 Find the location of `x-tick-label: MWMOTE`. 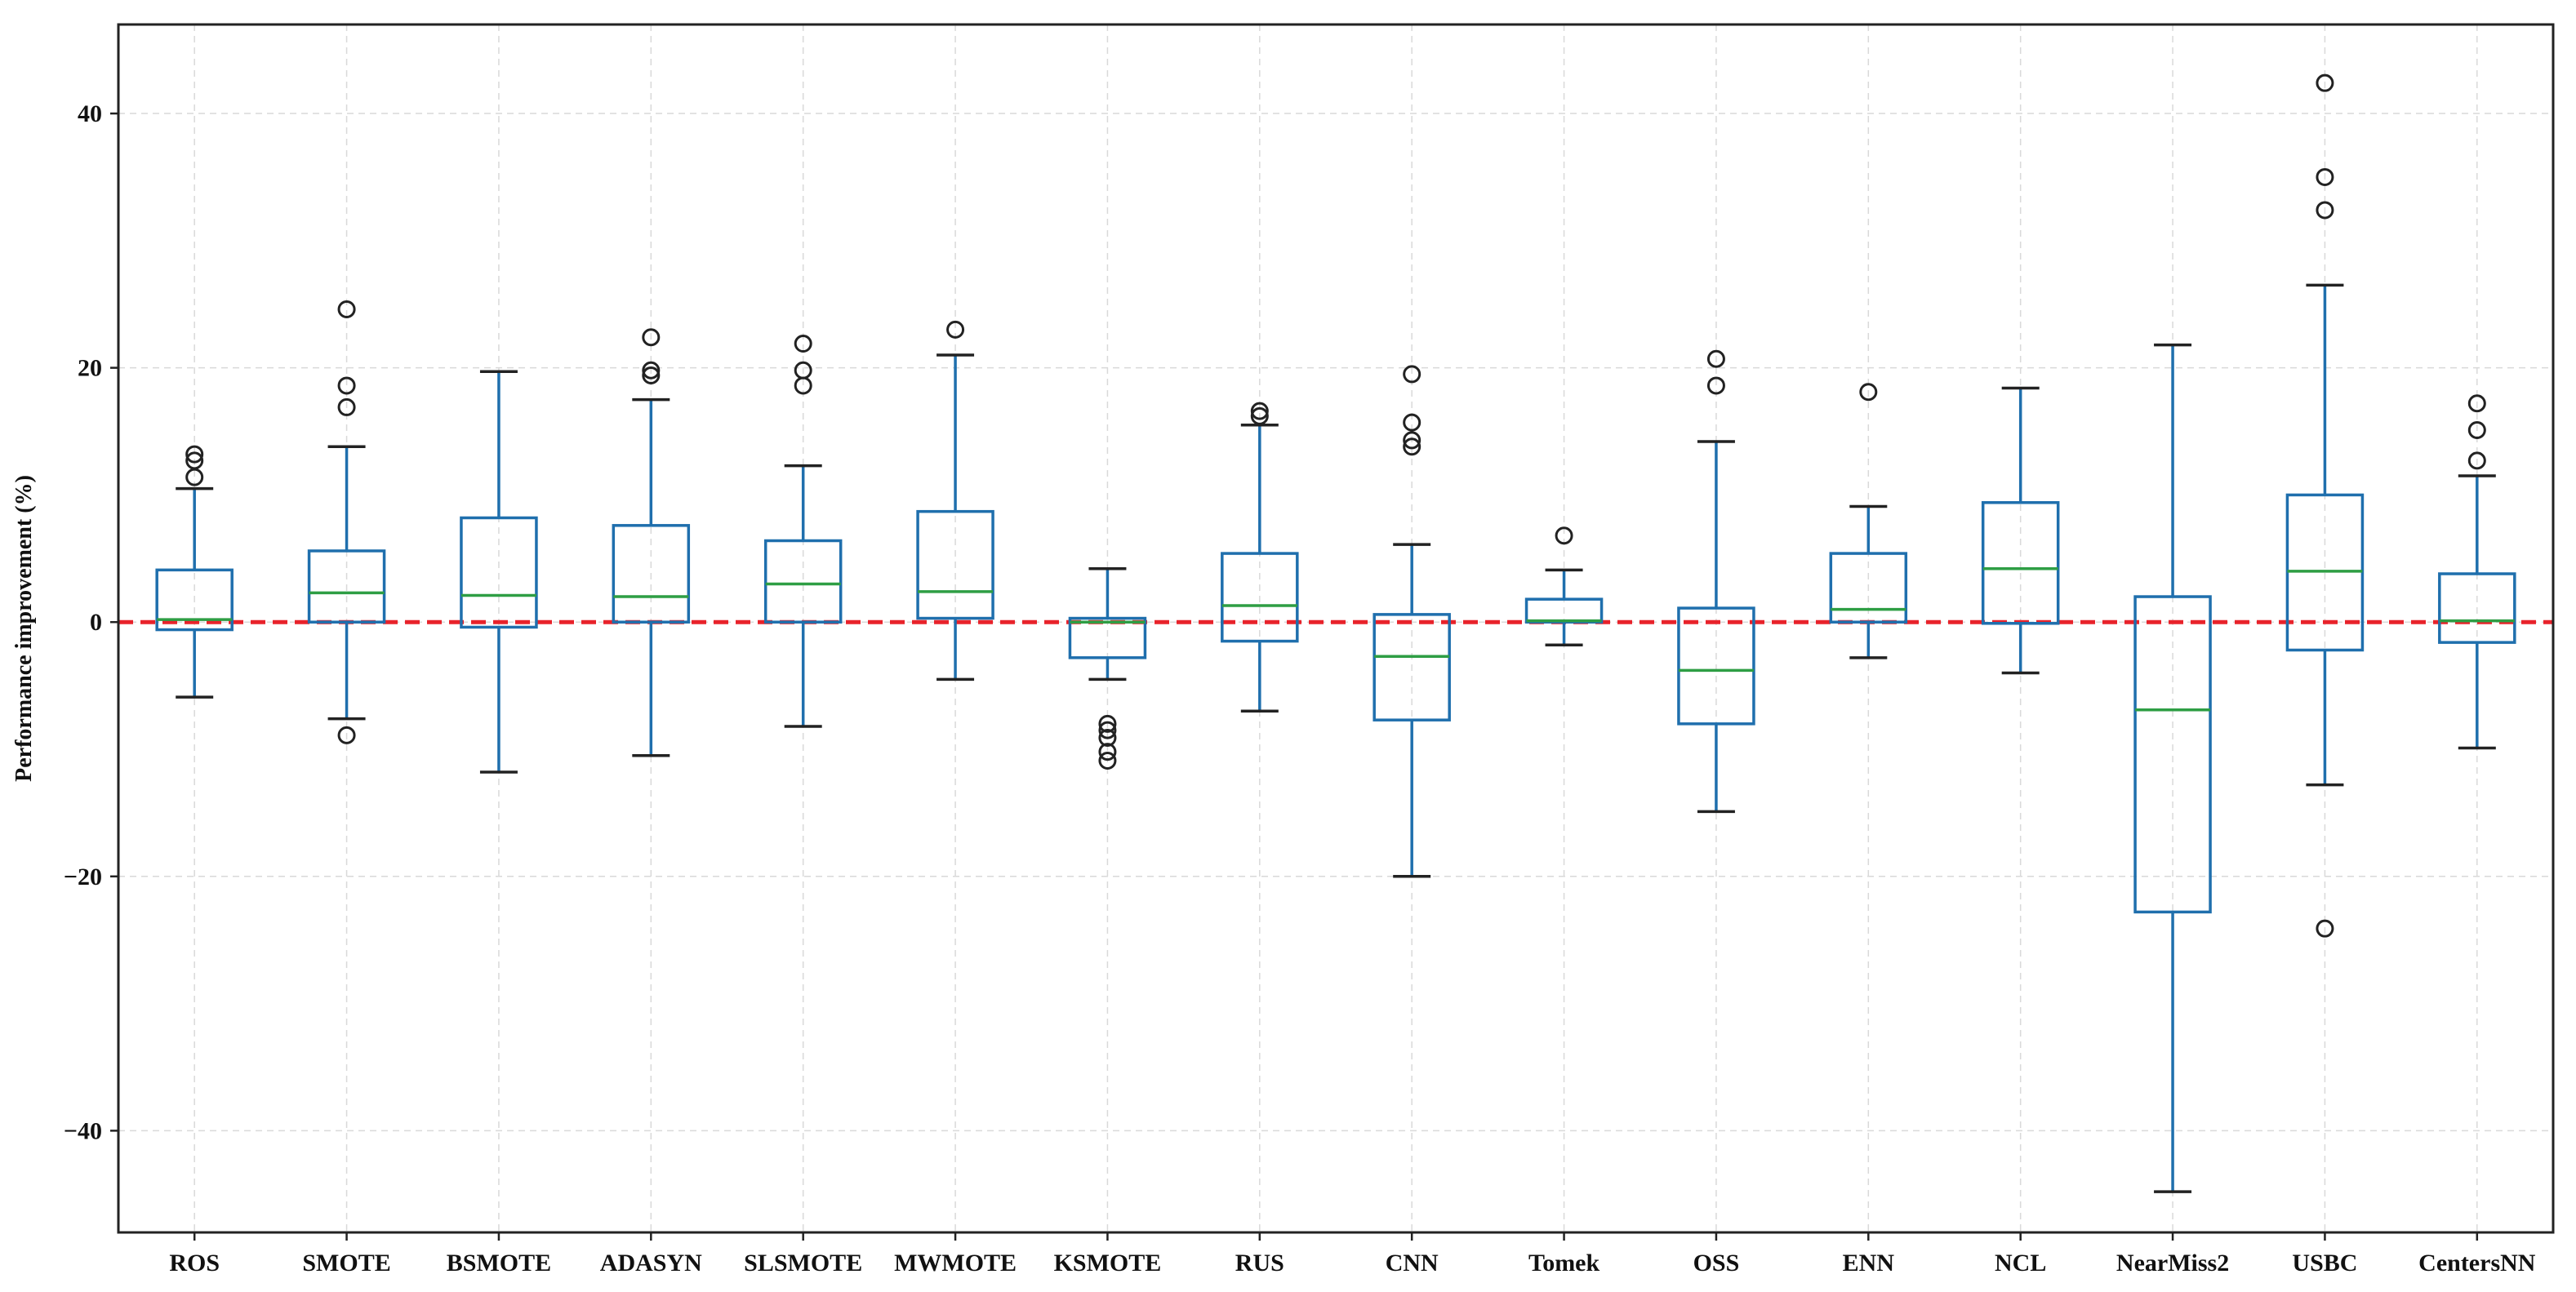

x-tick-label: MWMOTE is located at coordinates (955, 1263).